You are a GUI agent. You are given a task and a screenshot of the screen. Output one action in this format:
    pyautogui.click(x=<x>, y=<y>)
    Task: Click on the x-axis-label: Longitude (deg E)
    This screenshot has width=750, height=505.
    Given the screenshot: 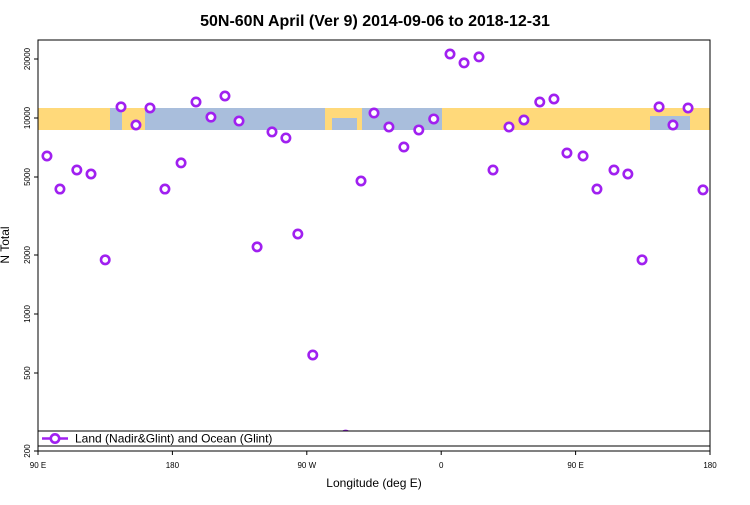 What is the action you would take?
    pyautogui.click(x=373, y=483)
    